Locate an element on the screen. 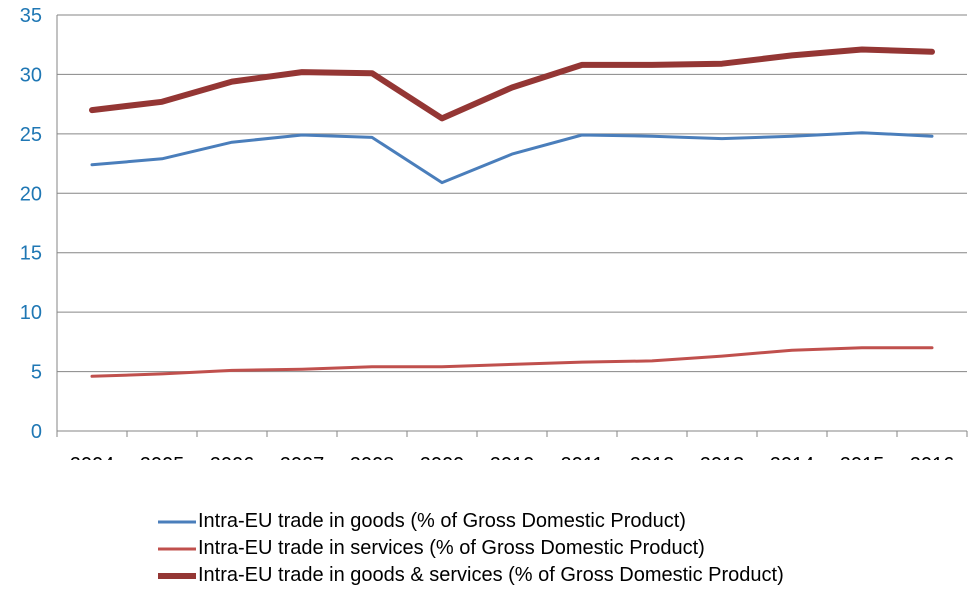  x-tick-label: 2009 is located at coordinates (442, 457).